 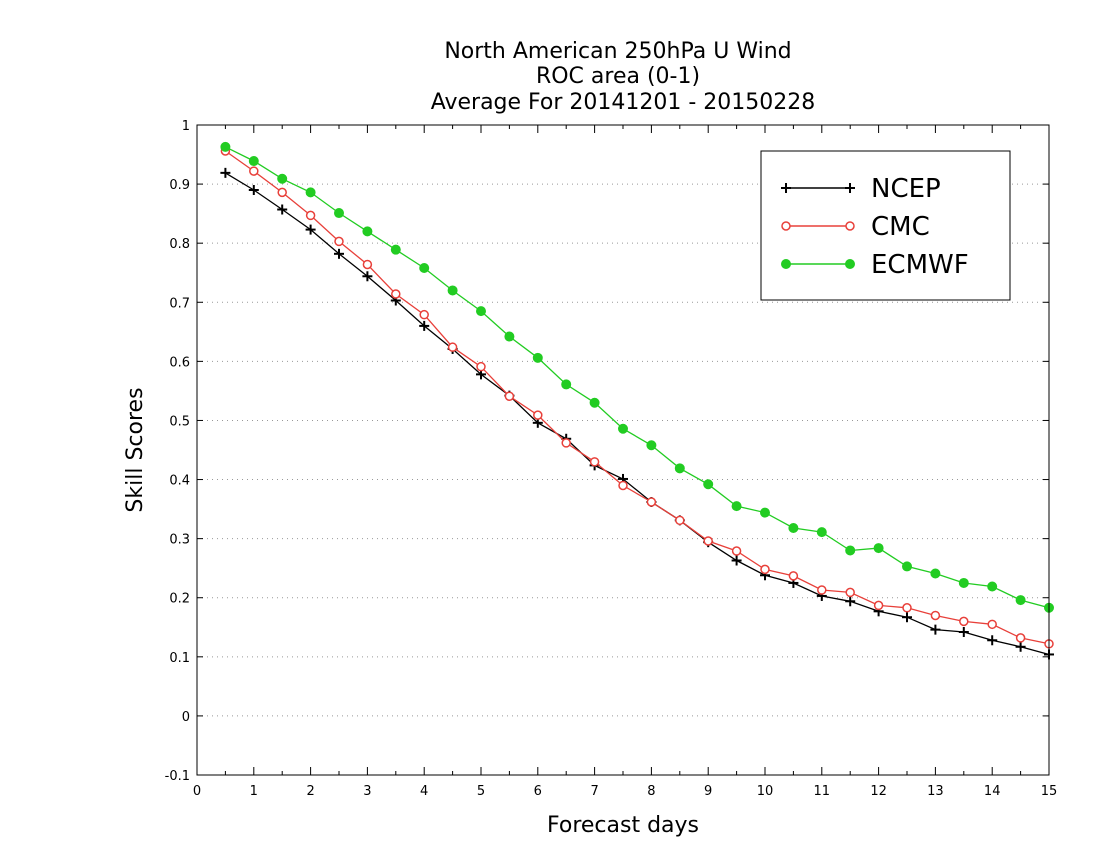 I want to click on x-tick-label: 9, so click(x=708, y=791).